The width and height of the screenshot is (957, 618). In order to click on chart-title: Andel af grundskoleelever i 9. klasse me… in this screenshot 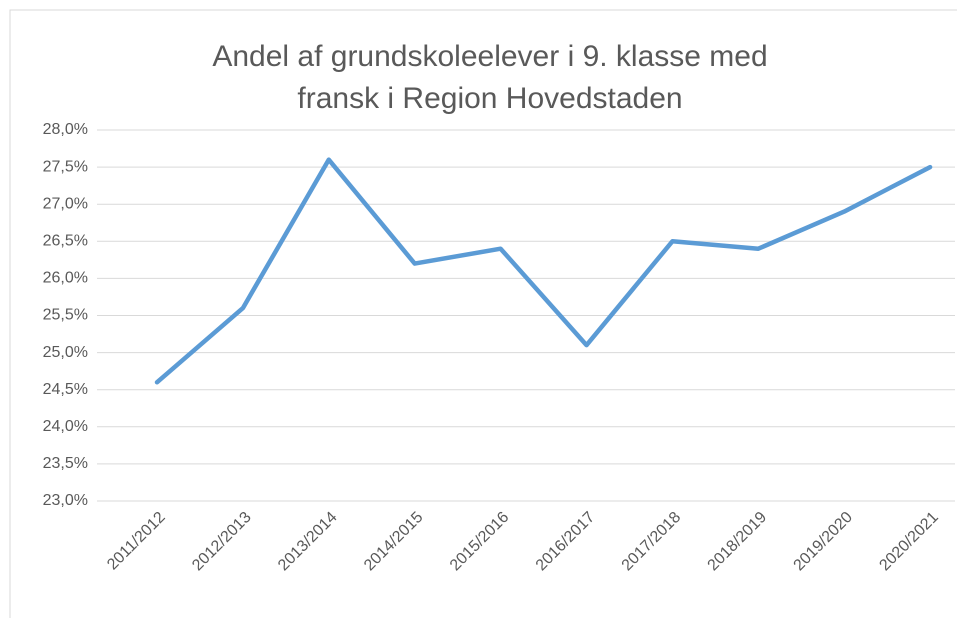, I will do `click(490, 77)`.